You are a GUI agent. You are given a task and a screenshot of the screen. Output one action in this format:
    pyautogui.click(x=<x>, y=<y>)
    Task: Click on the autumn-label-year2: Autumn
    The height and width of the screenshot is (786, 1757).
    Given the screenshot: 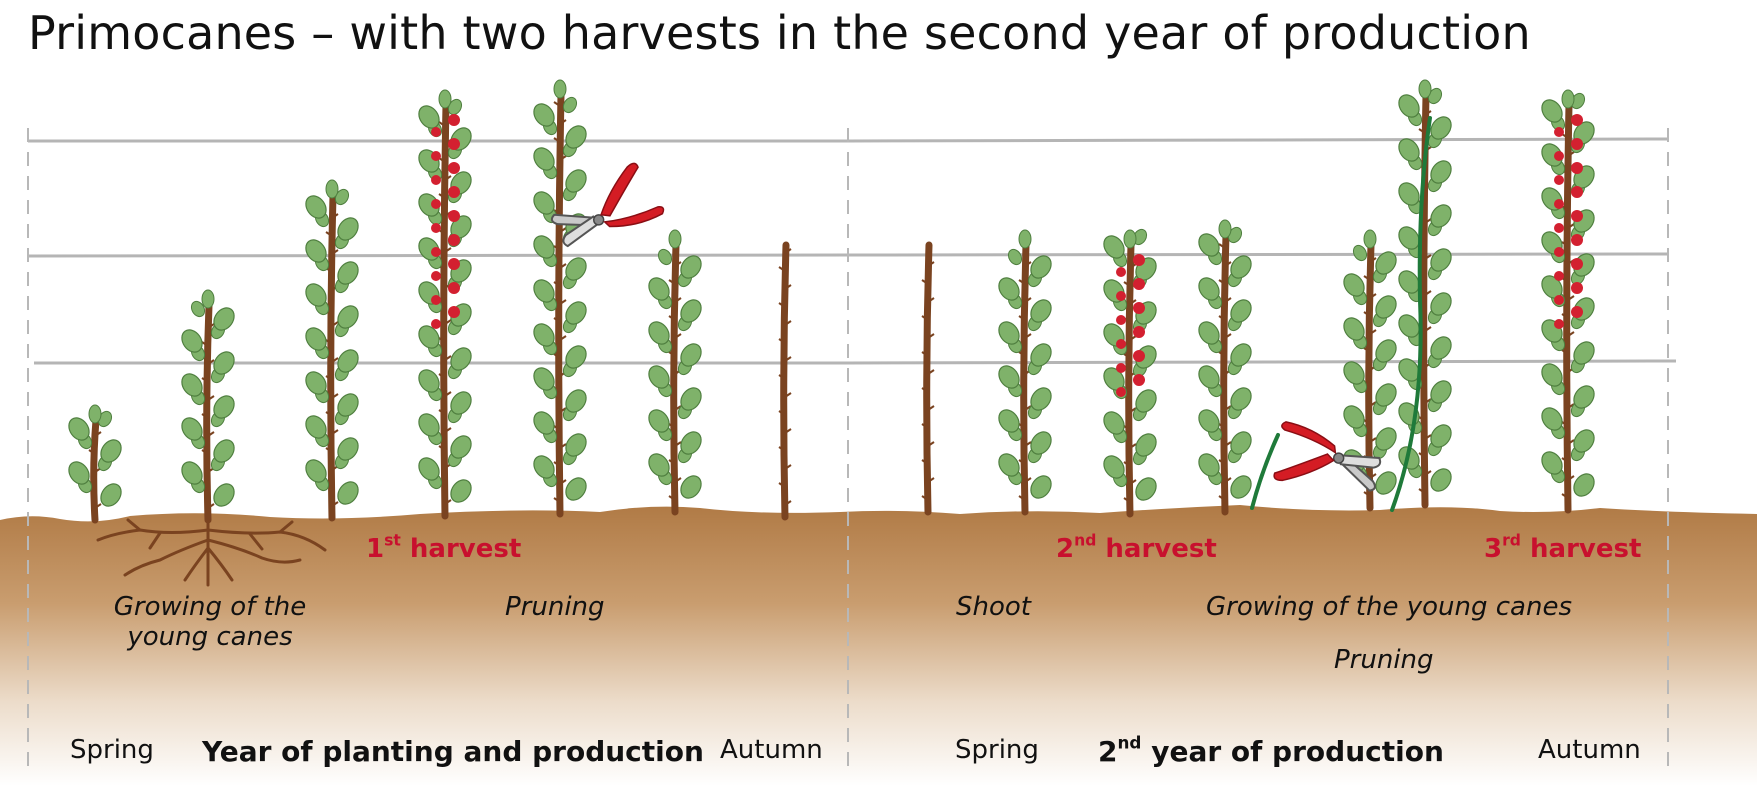 What is the action you would take?
    pyautogui.click(x=1589, y=750)
    